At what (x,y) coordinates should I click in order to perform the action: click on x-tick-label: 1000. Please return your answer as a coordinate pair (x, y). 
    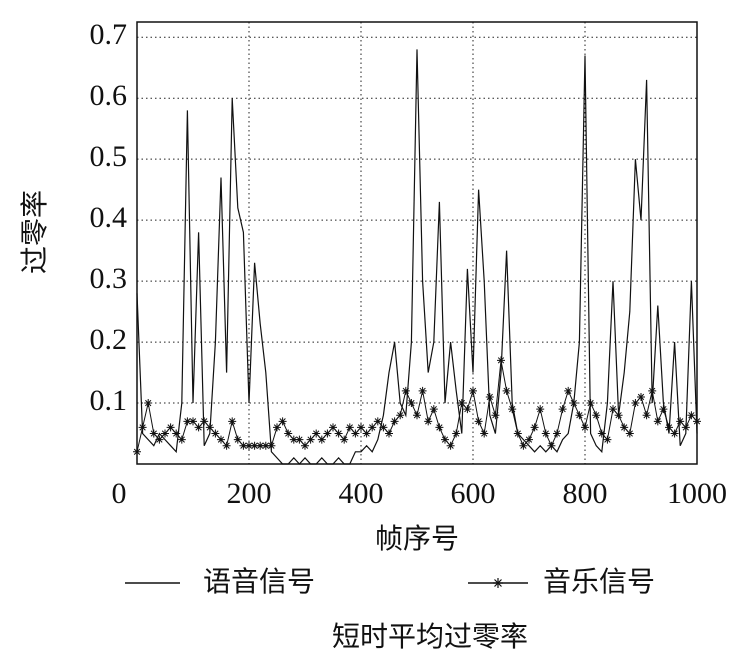
    Looking at the image, I should click on (697, 493).